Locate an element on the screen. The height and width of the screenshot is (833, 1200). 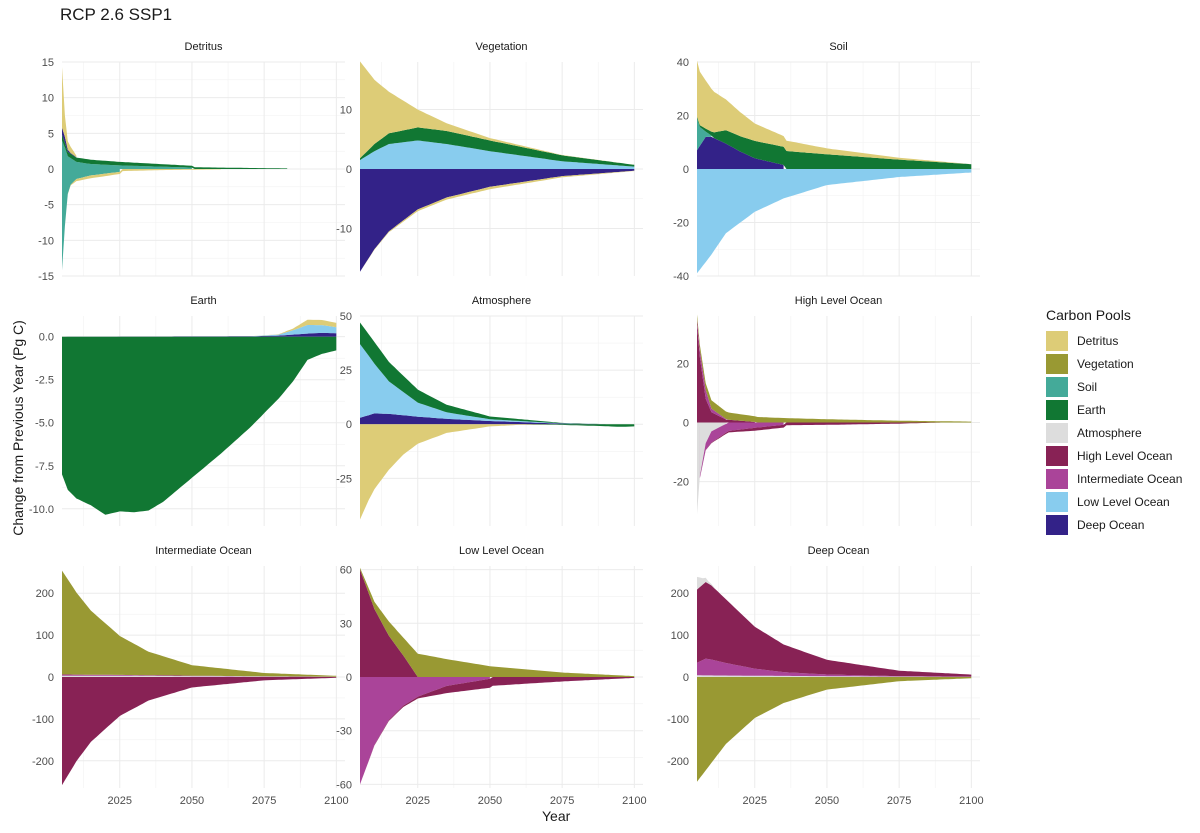
y-tick-label: 5 is located at coordinates (51, 134).